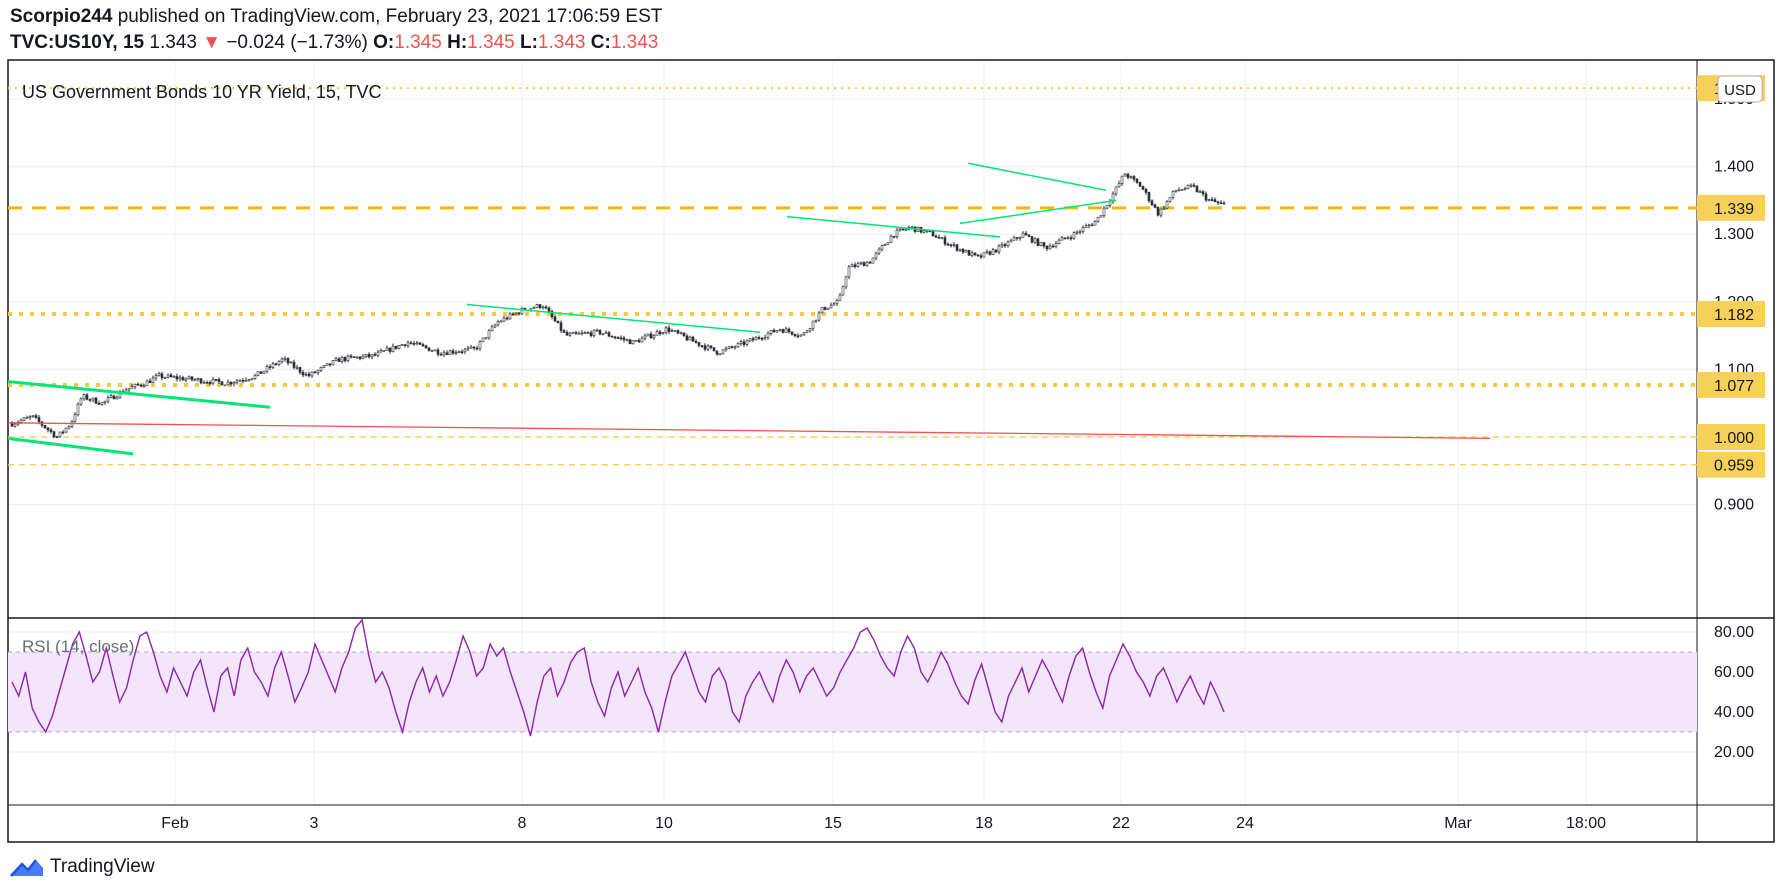  What do you see at coordinates (384, 42) in the screenshot?
I see `open-label: O:` at bounding box center [384, 42].